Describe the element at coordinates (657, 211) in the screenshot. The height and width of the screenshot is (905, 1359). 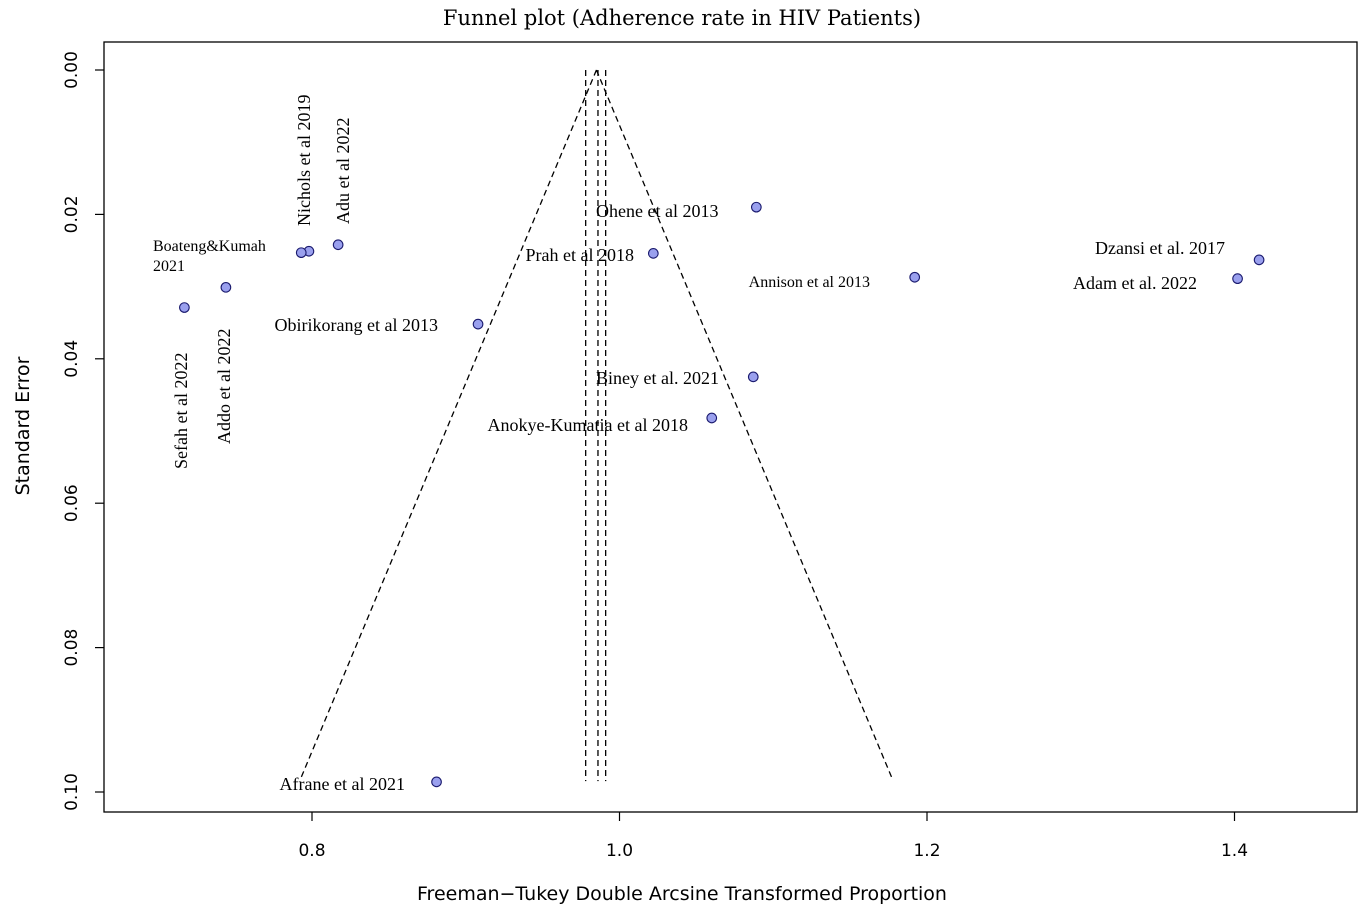
I see `label-ohene-2013: Ohene et al 2013` at that location.